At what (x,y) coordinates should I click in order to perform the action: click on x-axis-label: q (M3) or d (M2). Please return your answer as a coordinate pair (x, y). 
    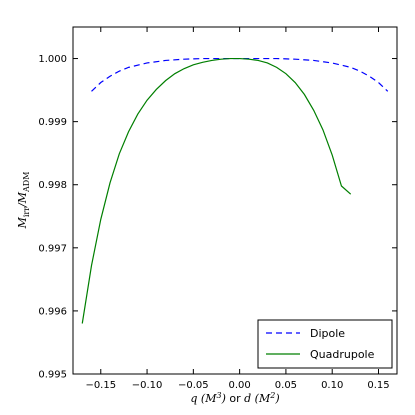
    Looking at the image, I should click on (234, 398).